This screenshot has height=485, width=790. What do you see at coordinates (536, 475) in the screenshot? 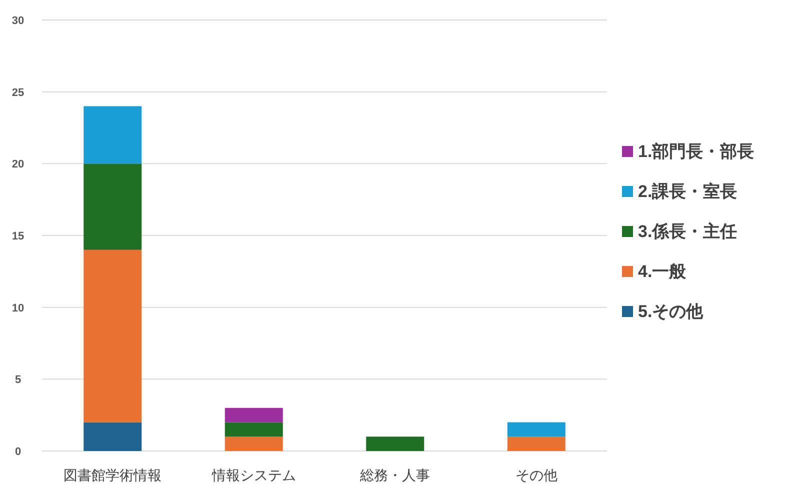
I see `x-tick-label: その他` at bounding box center [536, 475].